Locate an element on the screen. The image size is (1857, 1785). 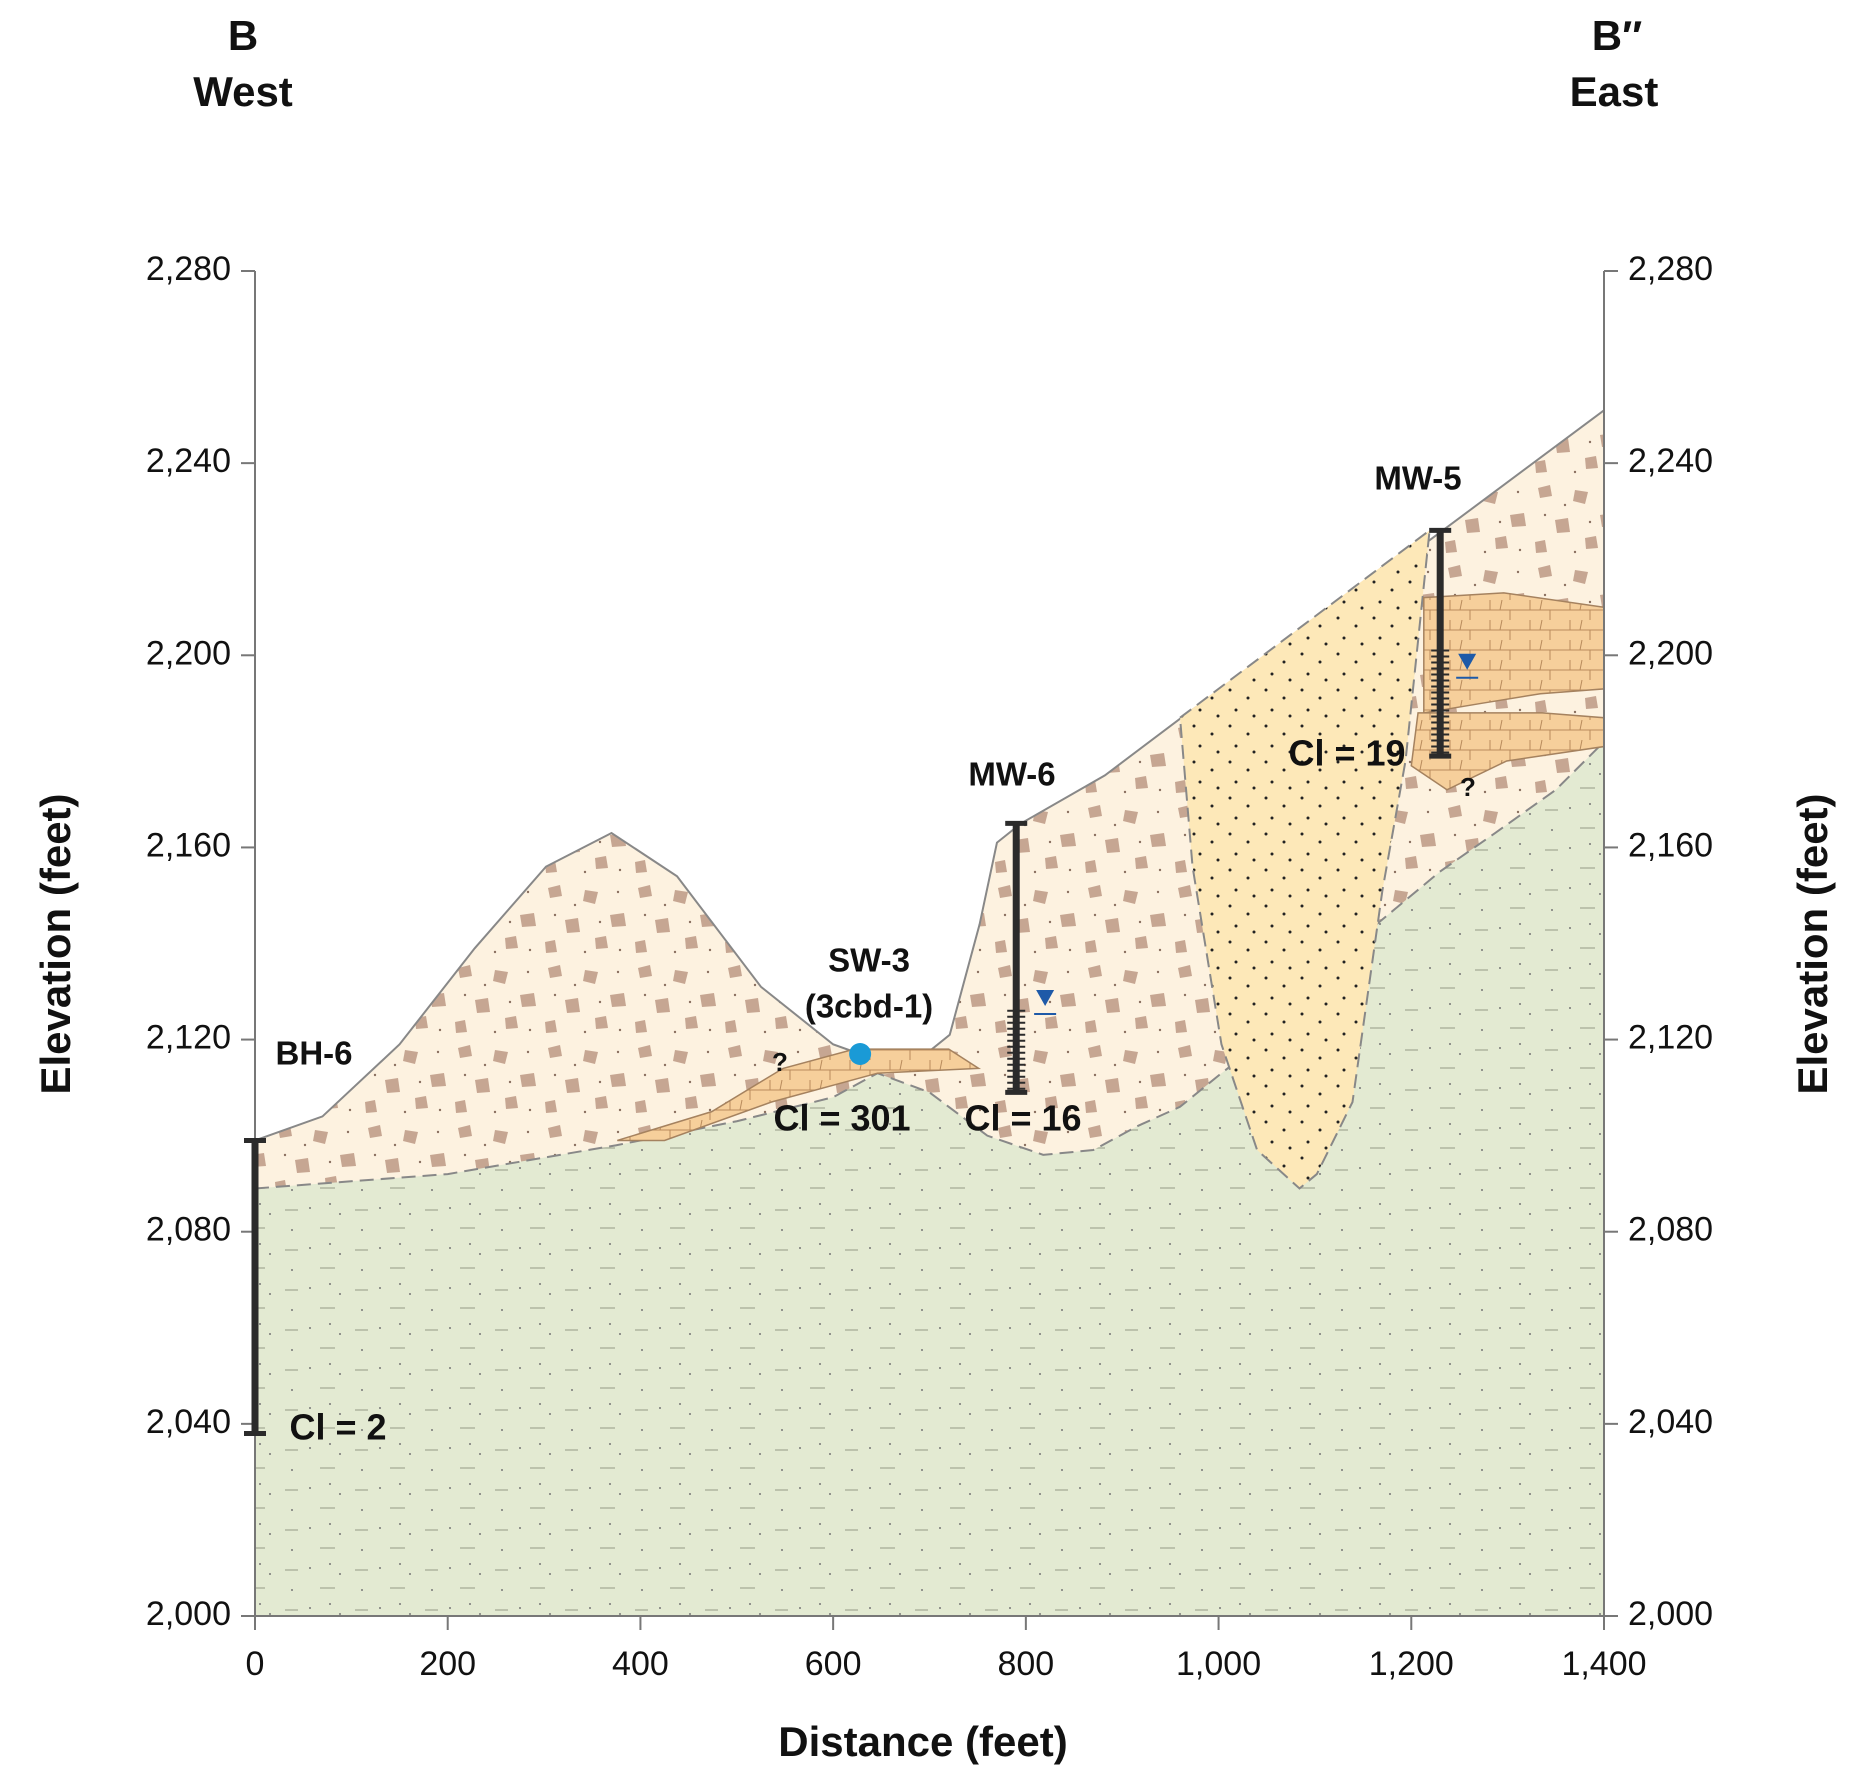
x-tick-label: 800 is located at coordinates (1025, 1664).